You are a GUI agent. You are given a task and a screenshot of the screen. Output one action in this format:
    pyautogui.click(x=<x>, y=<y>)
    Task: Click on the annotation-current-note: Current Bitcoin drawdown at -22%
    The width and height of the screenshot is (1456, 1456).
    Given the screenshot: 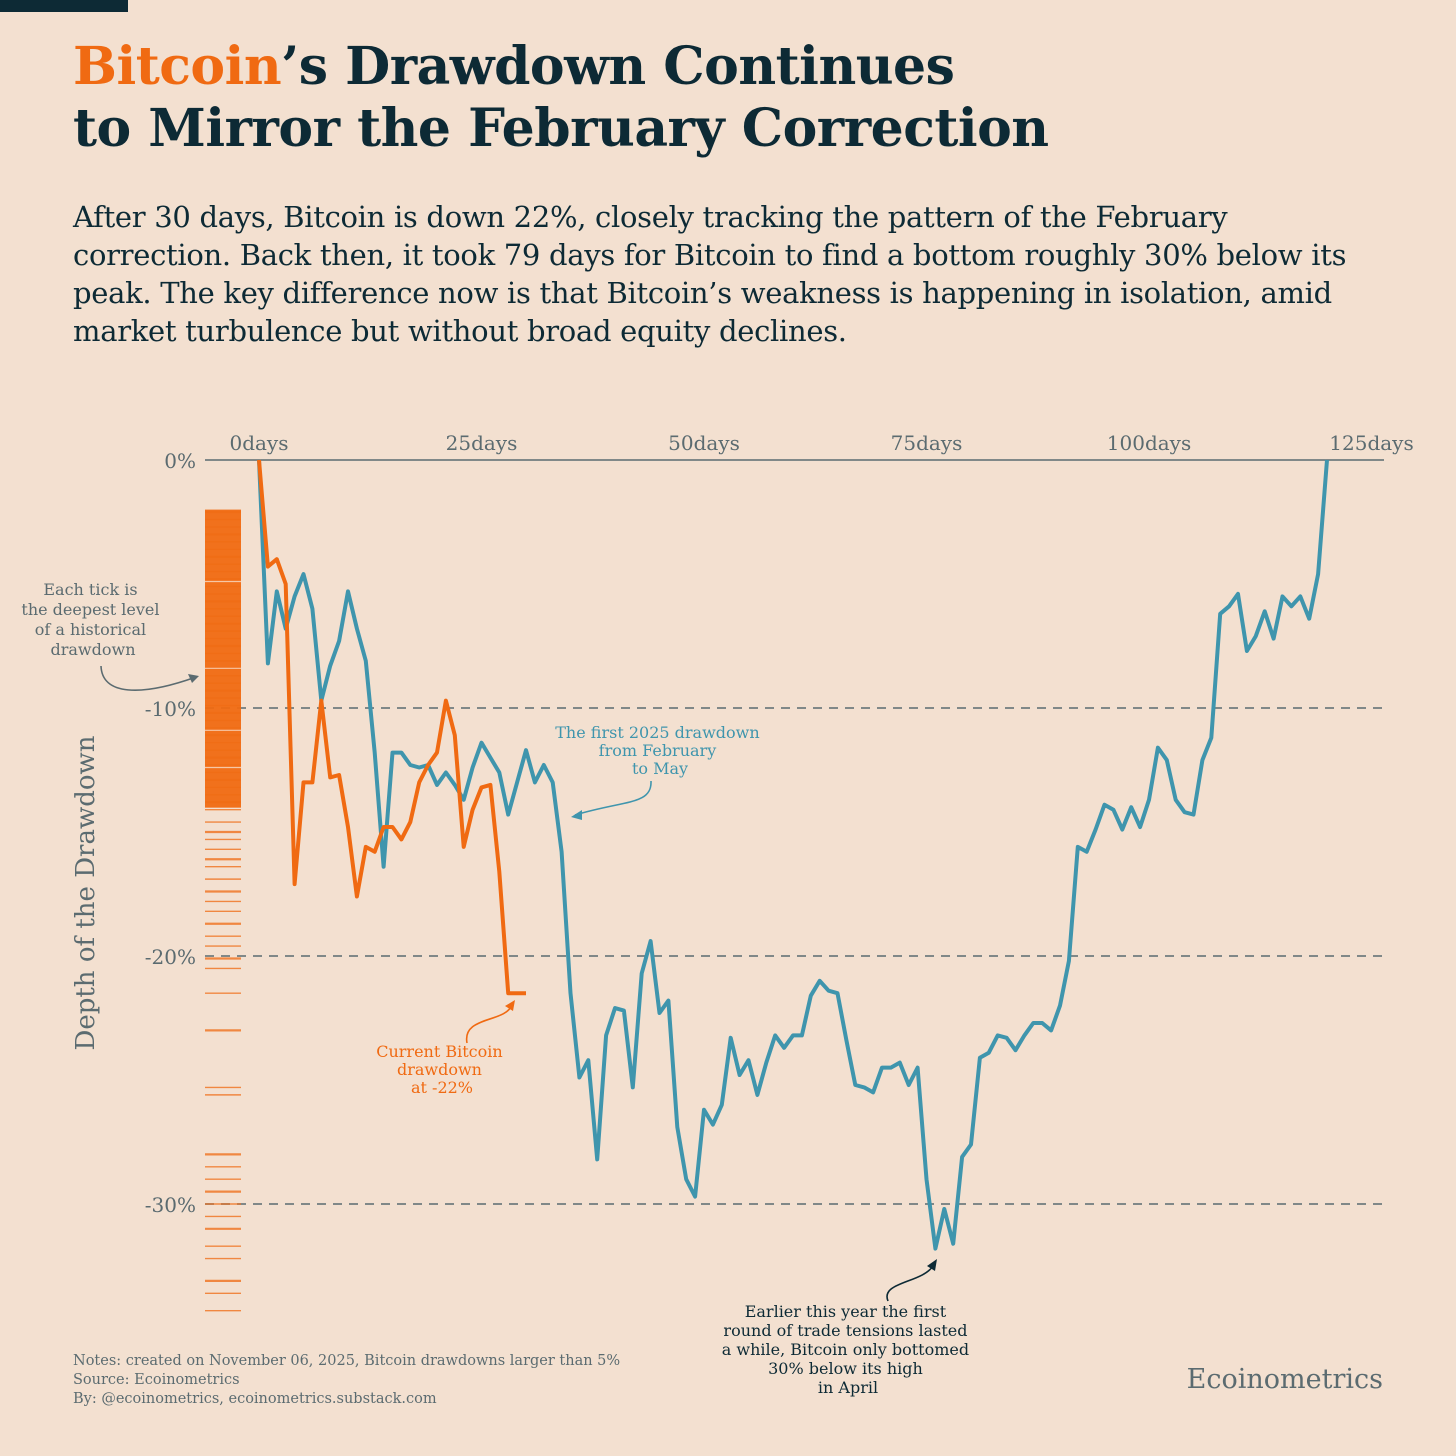 What is the action you would take?
    pyautogui.click(x=445, y=1048)
    